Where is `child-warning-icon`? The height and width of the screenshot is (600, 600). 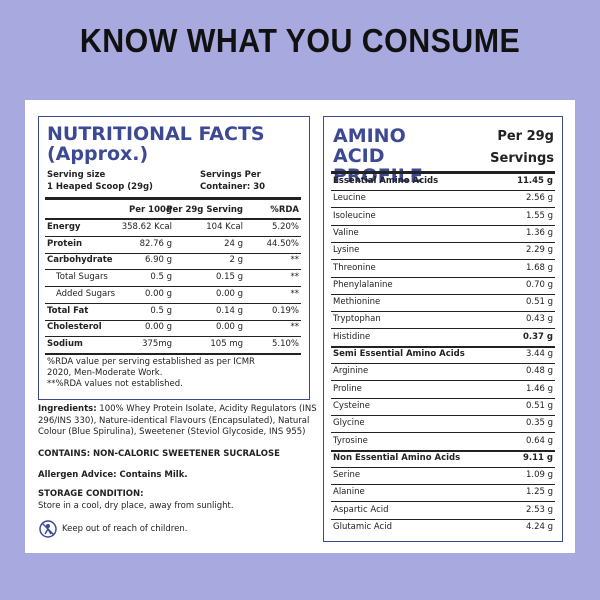 child-warning-icon is located at coordinates (48, 529).